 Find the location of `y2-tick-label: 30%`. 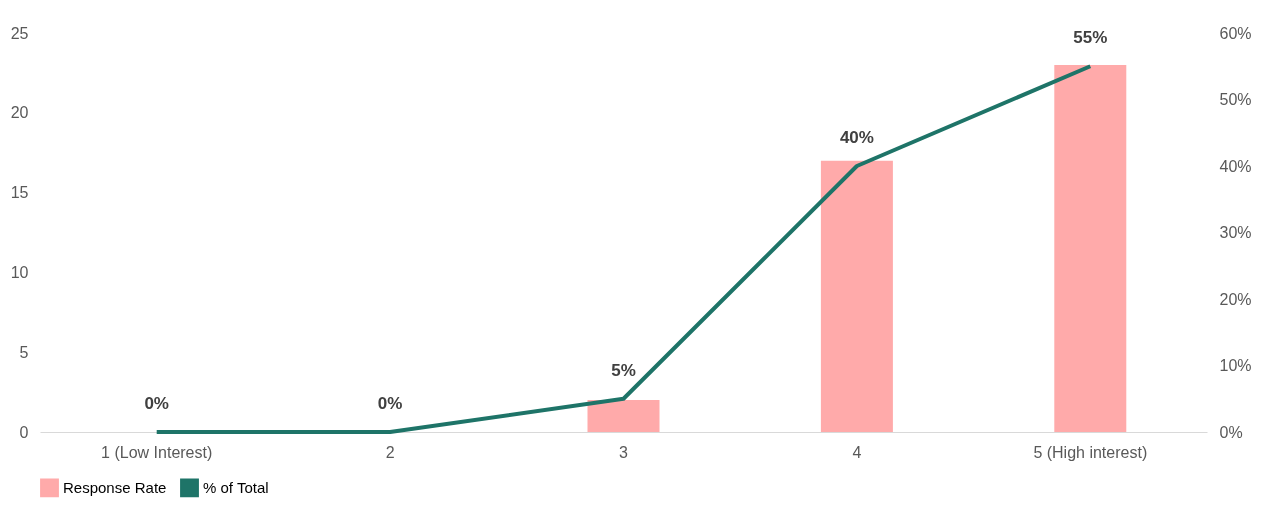

y2-tick-label: 30% is located at coordinates (1235, 232).